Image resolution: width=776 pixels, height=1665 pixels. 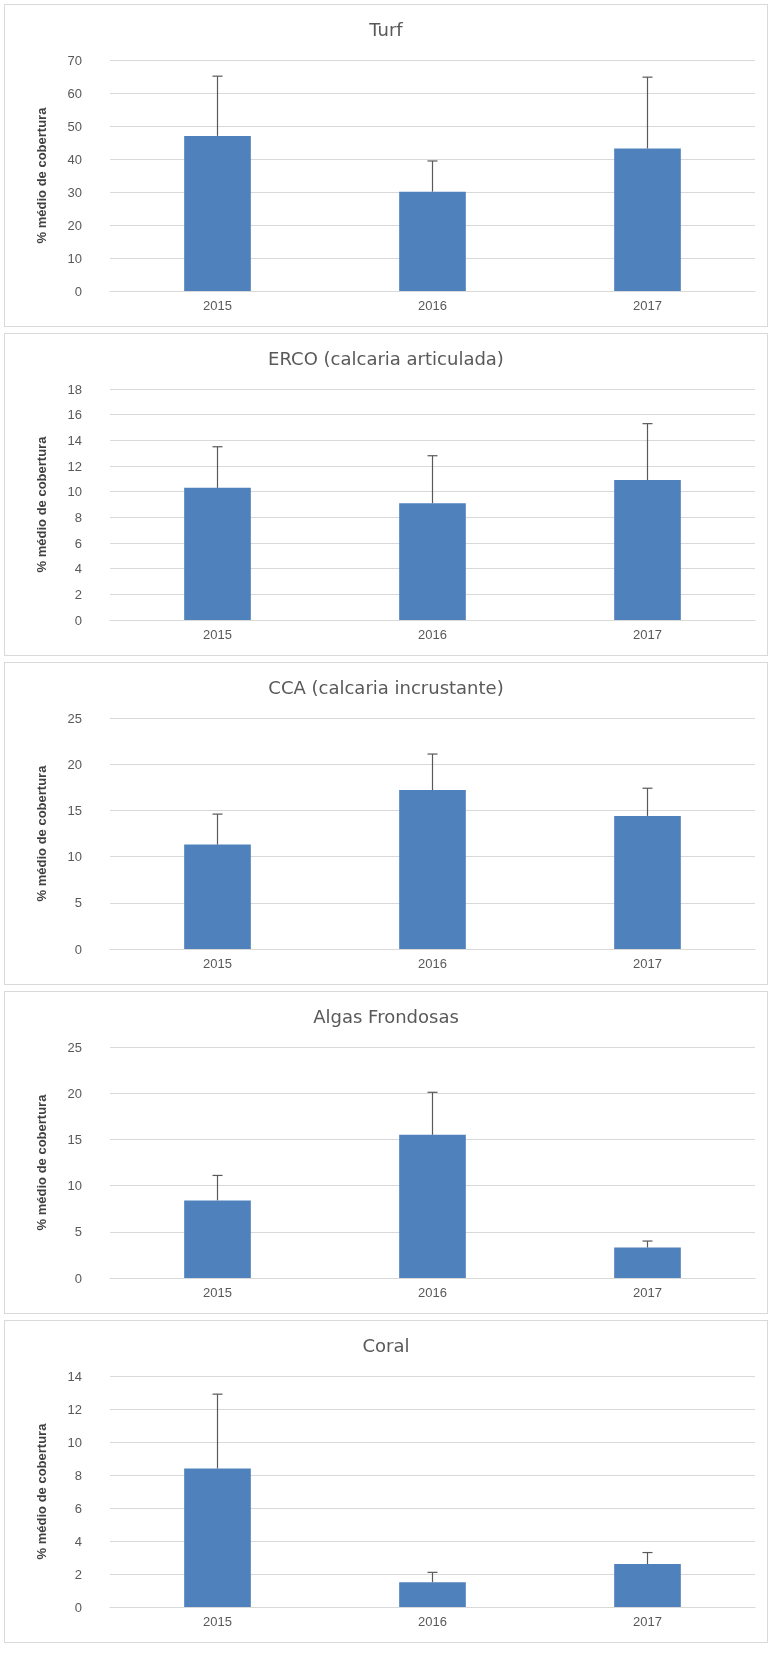 I want to click on chart-title: Turf, so click(x=386, y=29).